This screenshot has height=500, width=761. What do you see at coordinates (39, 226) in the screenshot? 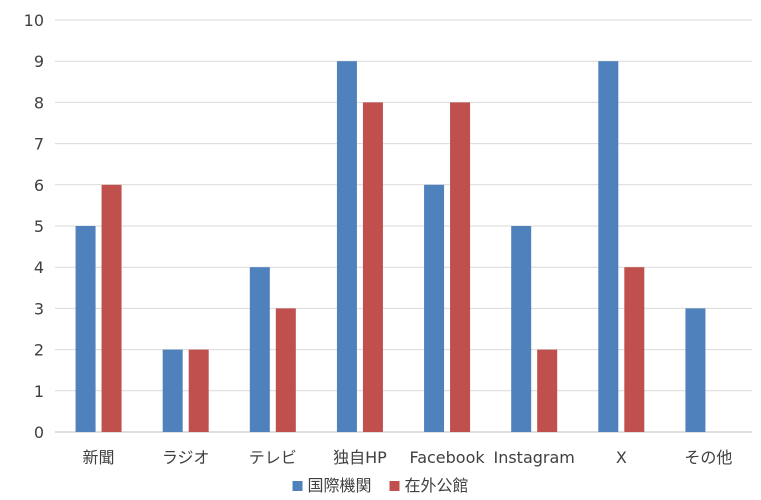
I see `y-tick-label: 5` at bounding box center [39, 226].